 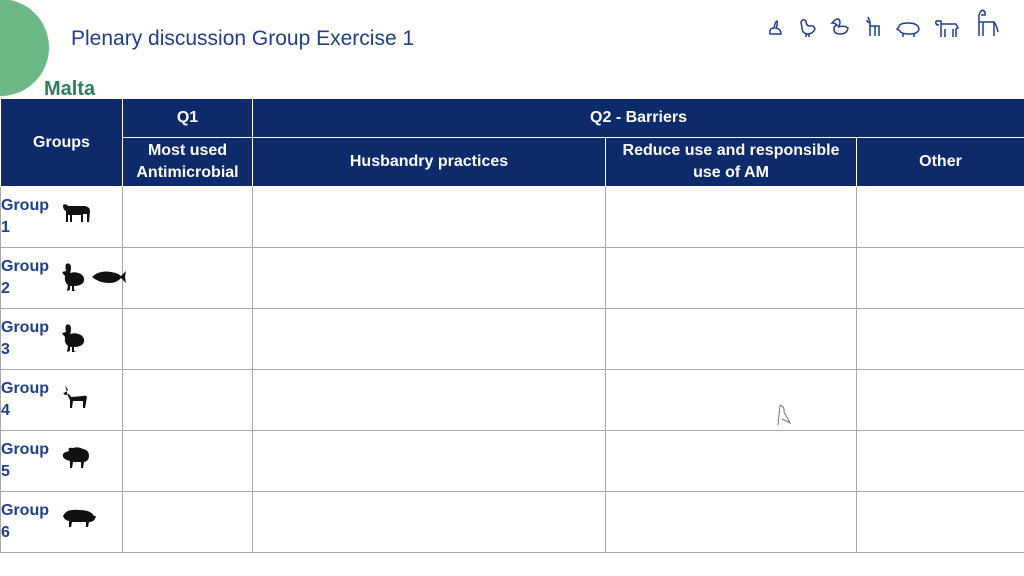 I want to click on country-label: Malta, so click(x=70, y=89).